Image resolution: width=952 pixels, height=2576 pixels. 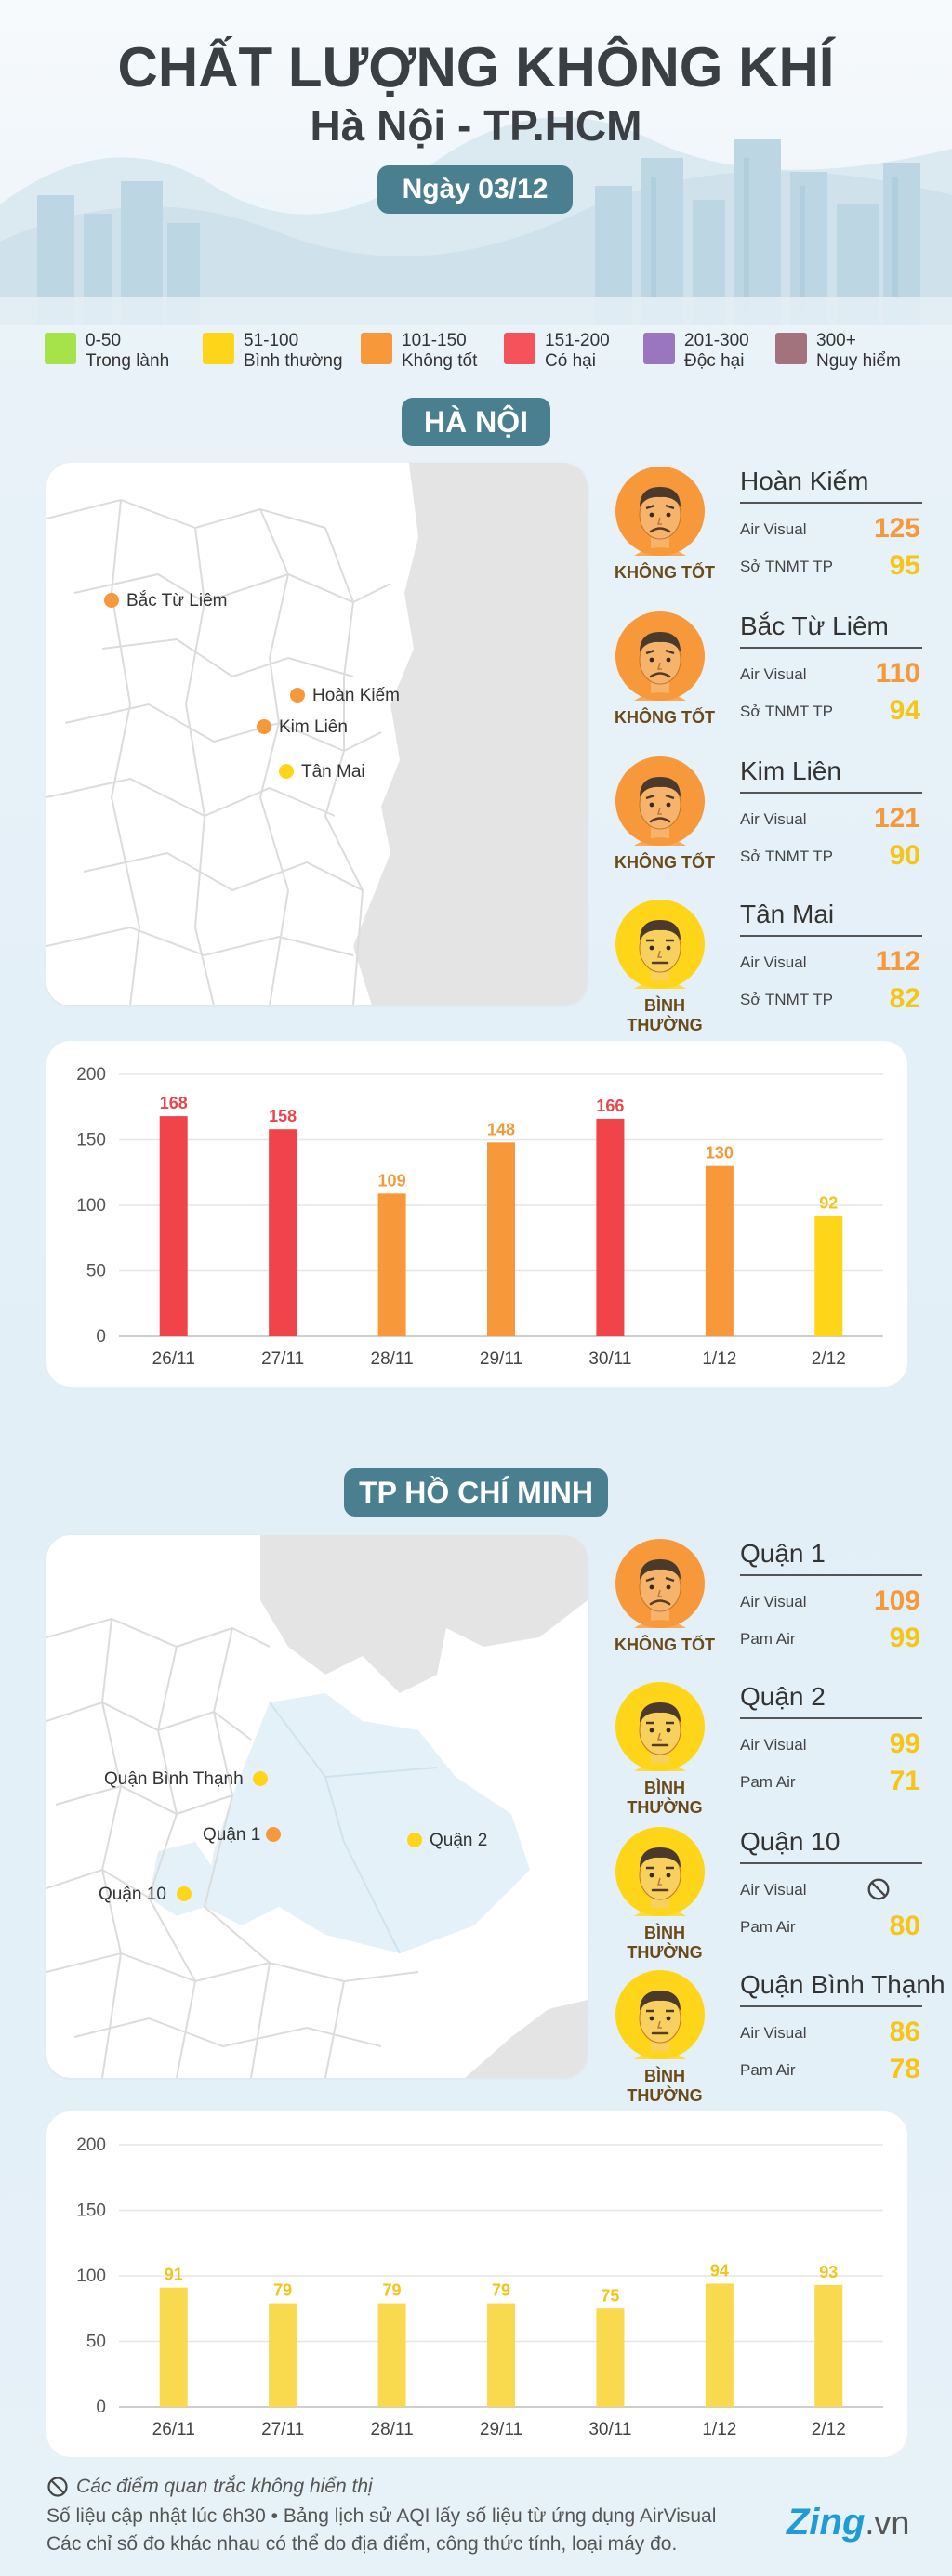 I want to click on map-label-kim-lien: Kim Liên, so click(x=313, y=727).